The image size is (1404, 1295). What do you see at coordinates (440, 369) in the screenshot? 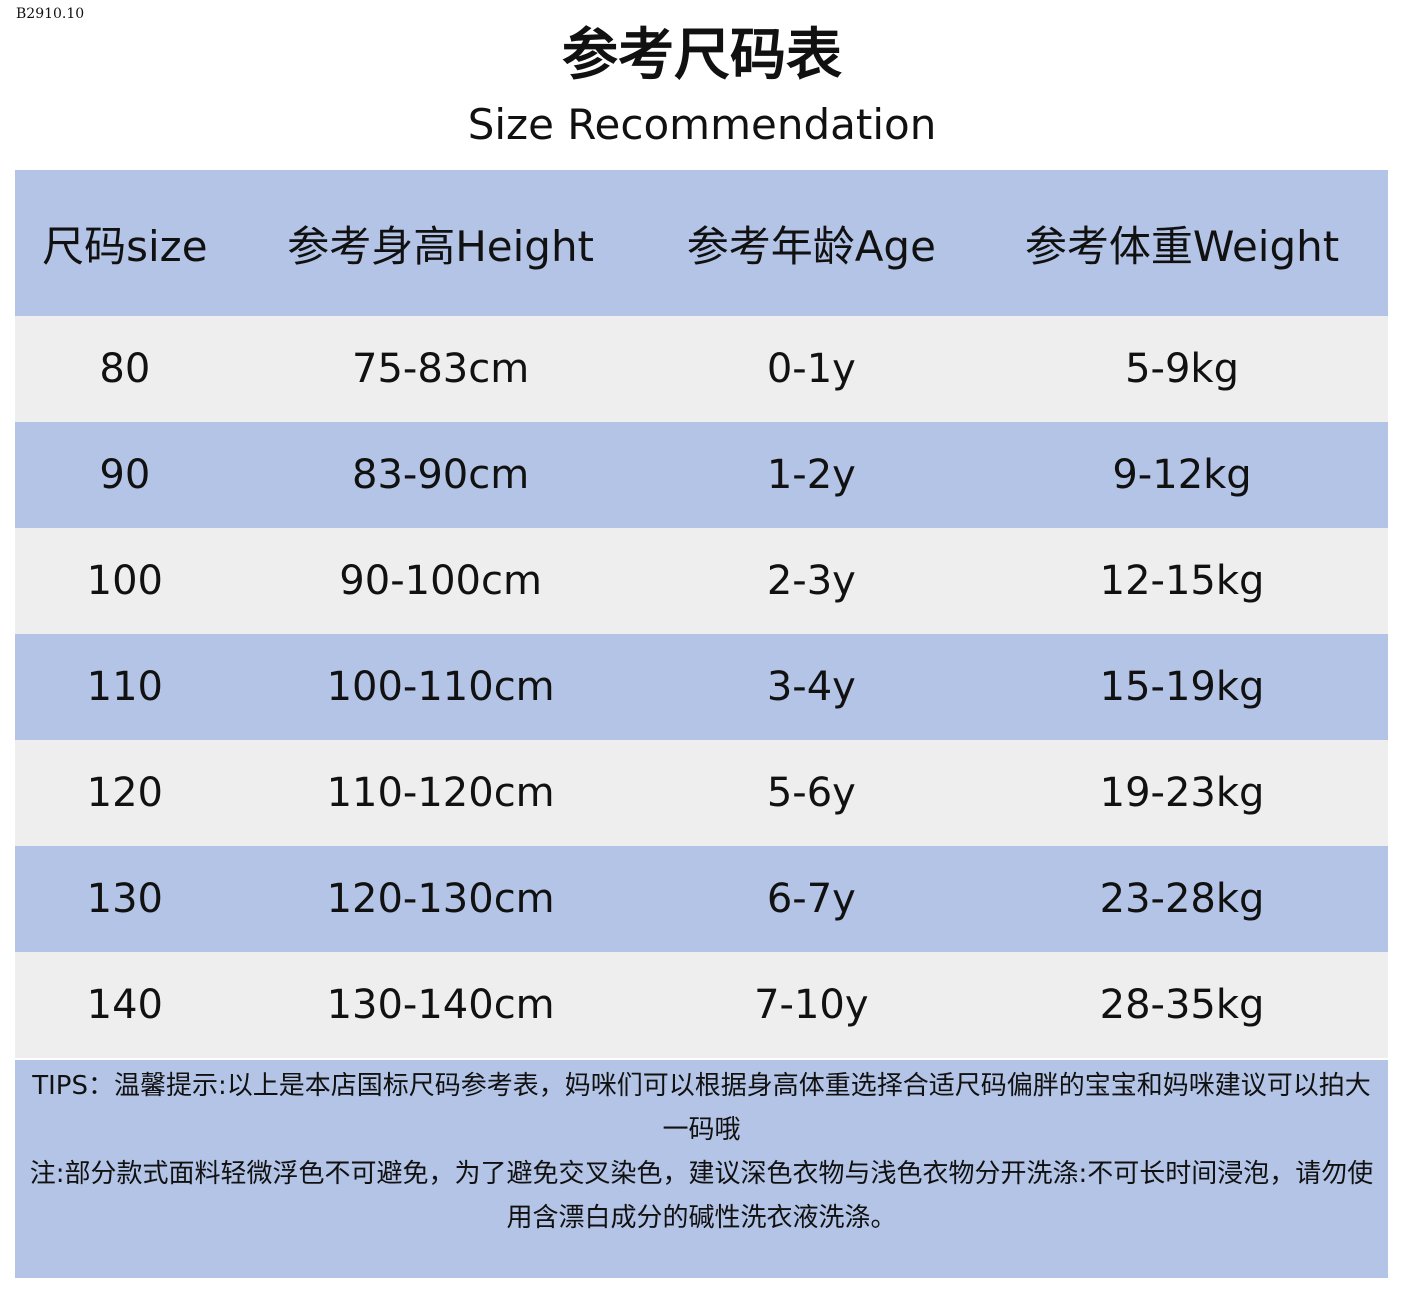
I see `table-cell: 75-83cm` at bounding box center [440, 369].